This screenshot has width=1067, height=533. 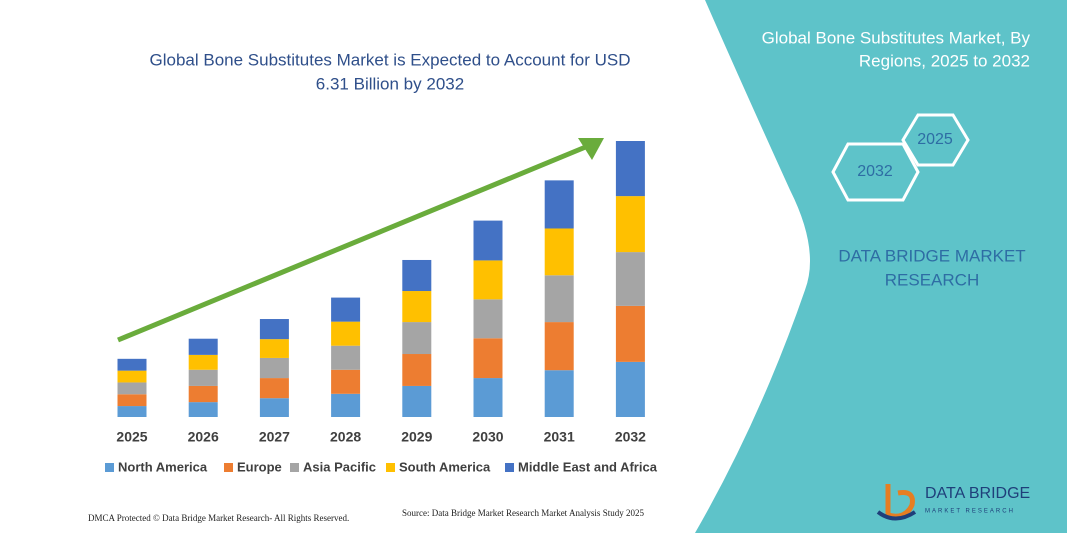 What do you see at coordinates (416, 437) in the screenshot?
I see `x-tick-label: 2029` at bounding box center [416, 437].